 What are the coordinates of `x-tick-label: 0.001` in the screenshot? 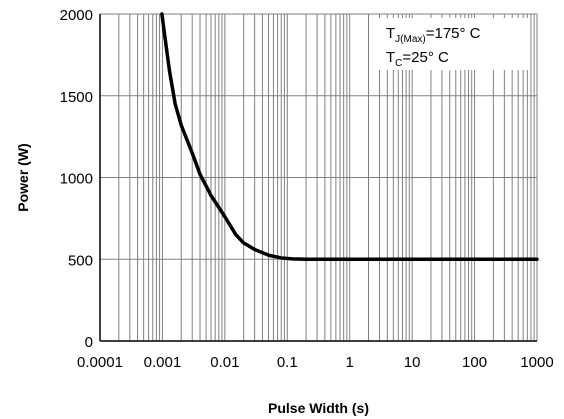 It's located at (163, 362).